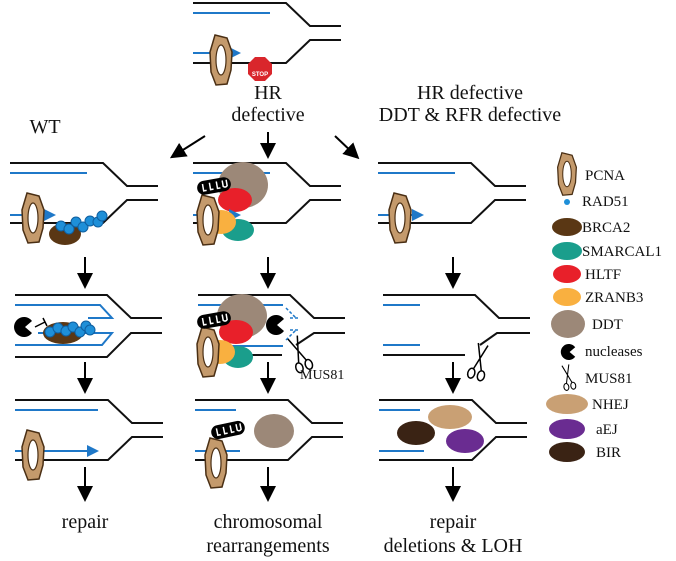  I want to click on legend-brca2-icon, so click(567, 227).